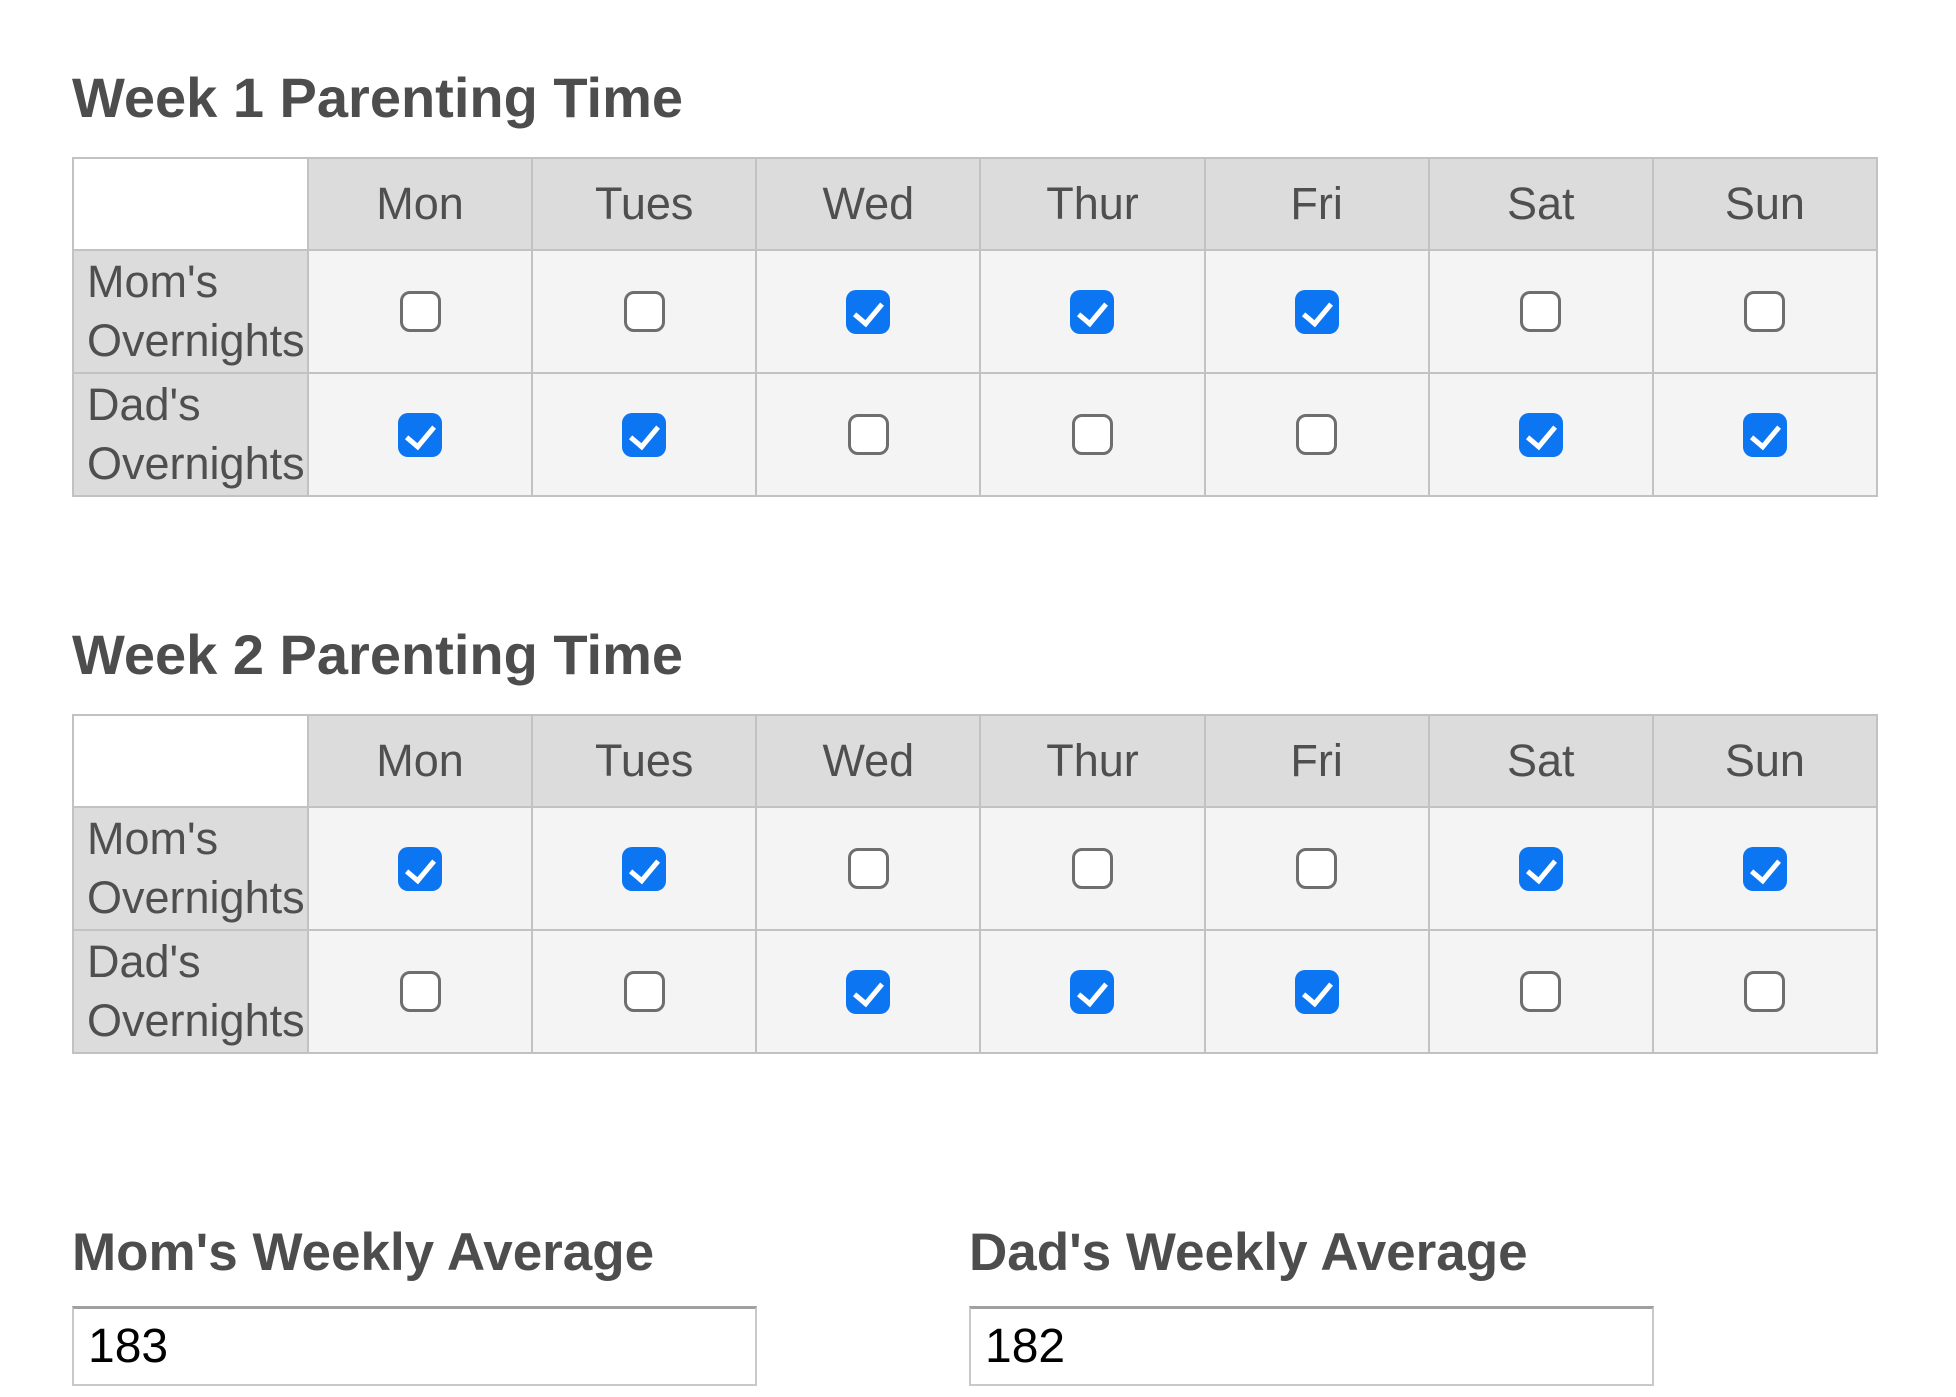 The height and width of the screenshot is (1397, 1956). I want to click on dad-weekly-average-title: Dad's Weekly Average, so click(1248, 1252).